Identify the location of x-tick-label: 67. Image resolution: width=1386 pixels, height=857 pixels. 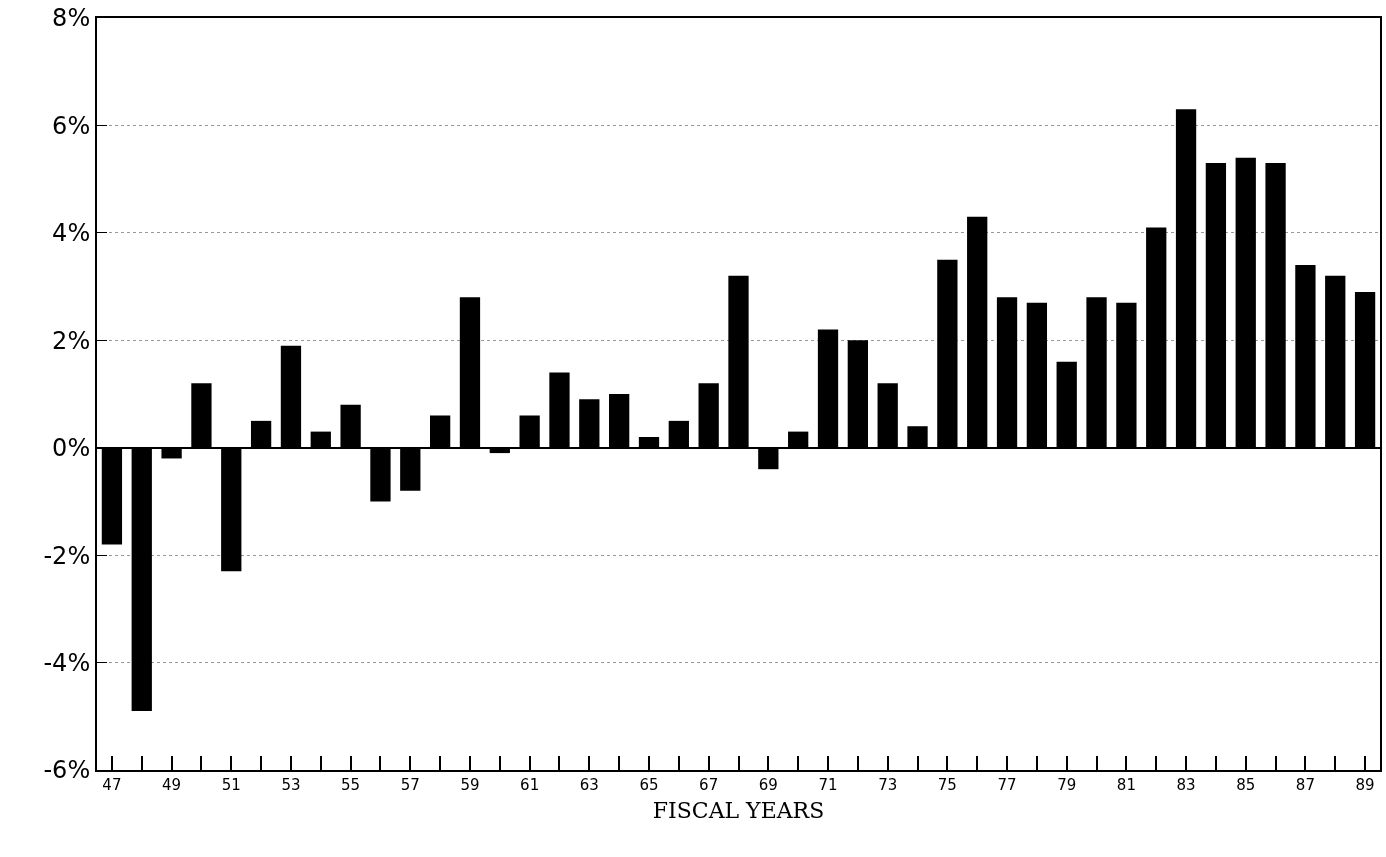
(709, 785).